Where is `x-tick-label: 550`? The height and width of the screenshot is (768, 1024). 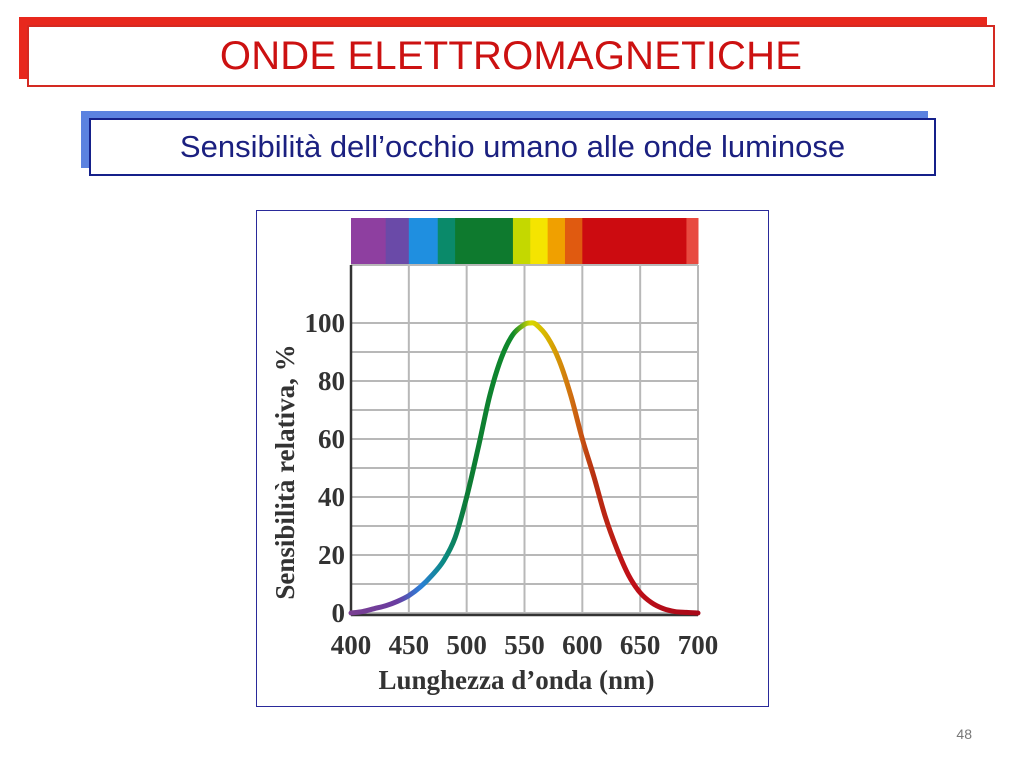
x-tick-label: 550 is located at coordinates (524, 645).